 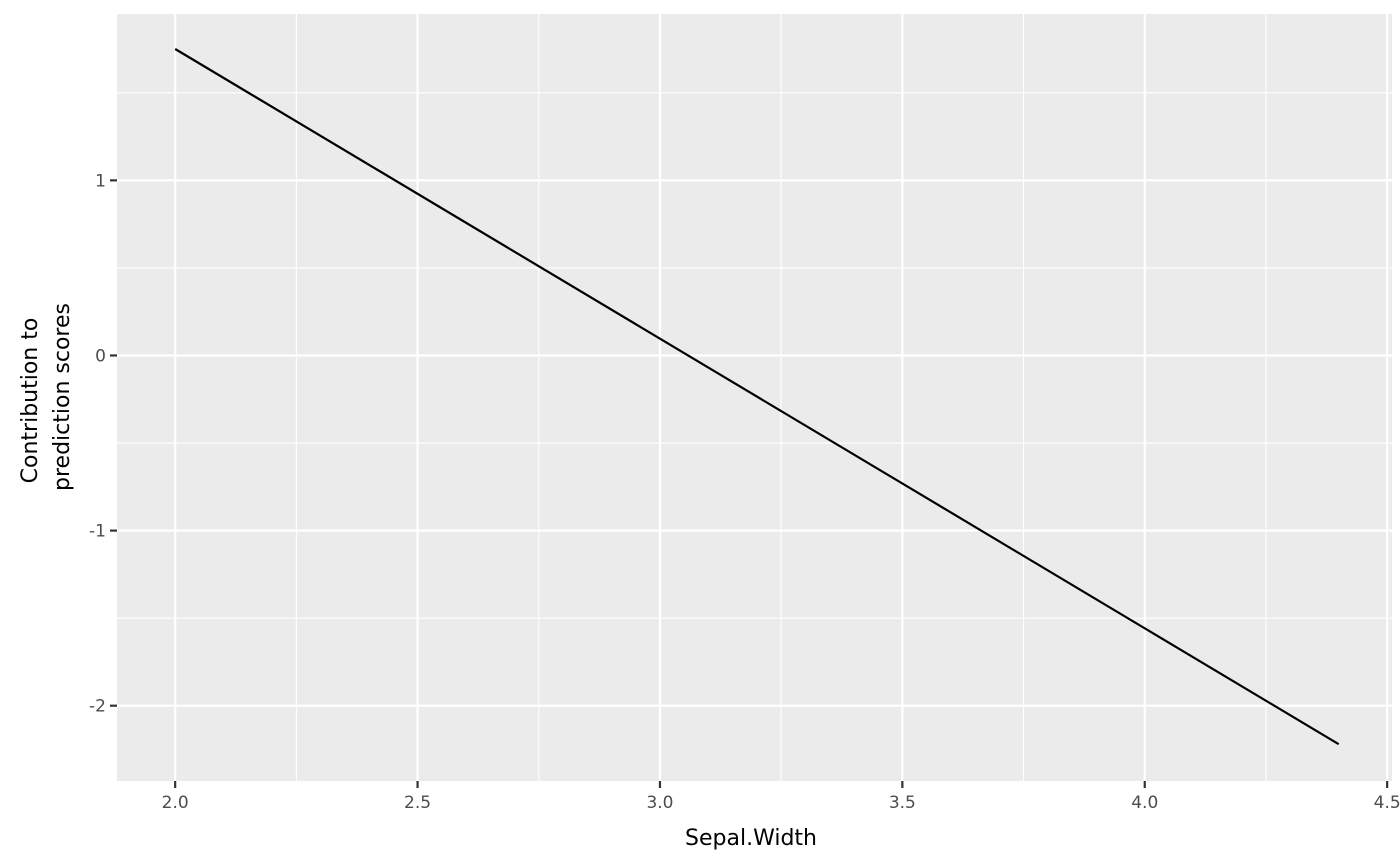 What do you see at coordinates (902, 803) in the screenshot?
I see `x-tick-label: 3.5` at bounding box center [902, 803].